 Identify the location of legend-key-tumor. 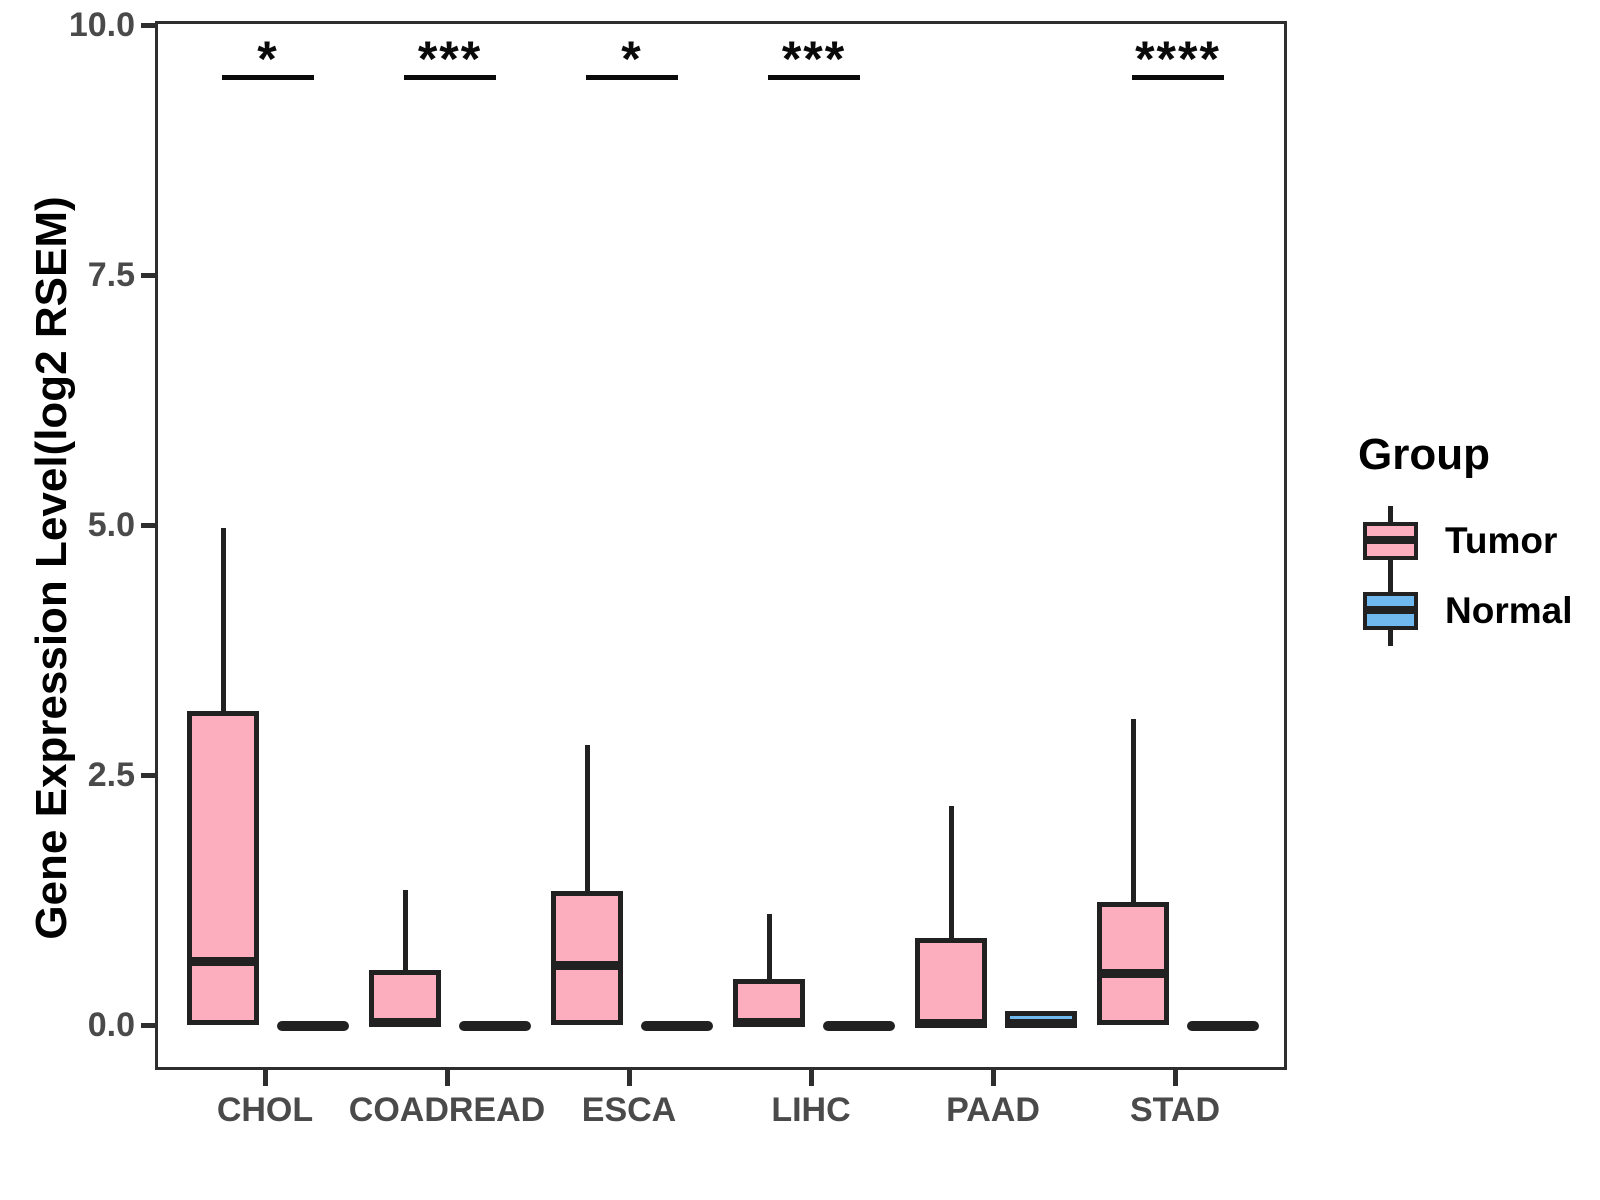
(1390, 541).